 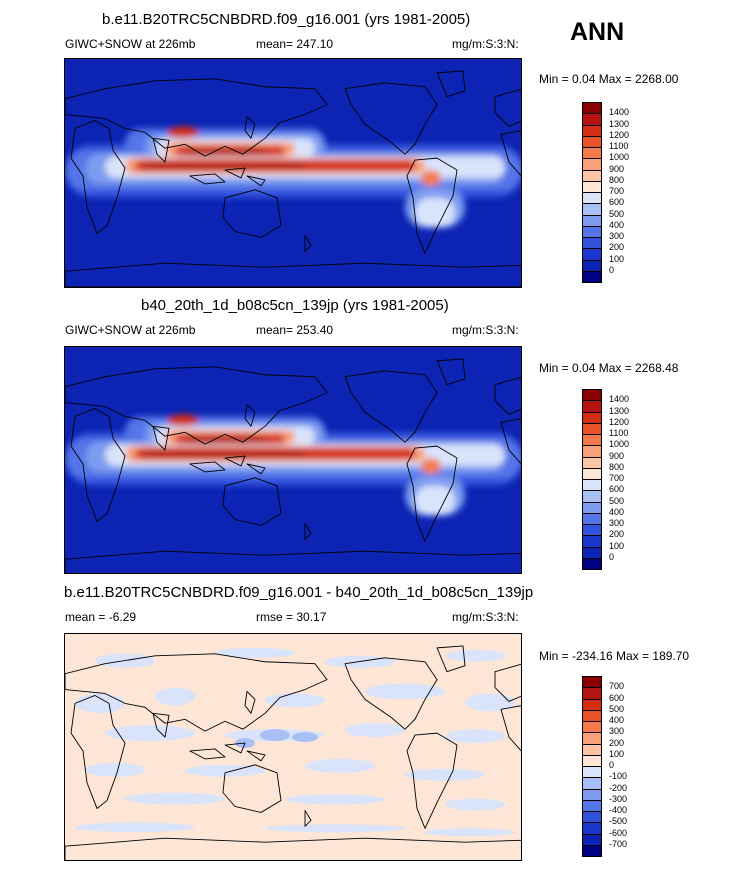 What do you see at coordinates (101, 617) in the screenshot?
I see `panel-3-mean-label: mean = -6.29` at bounding box center [101, 617].